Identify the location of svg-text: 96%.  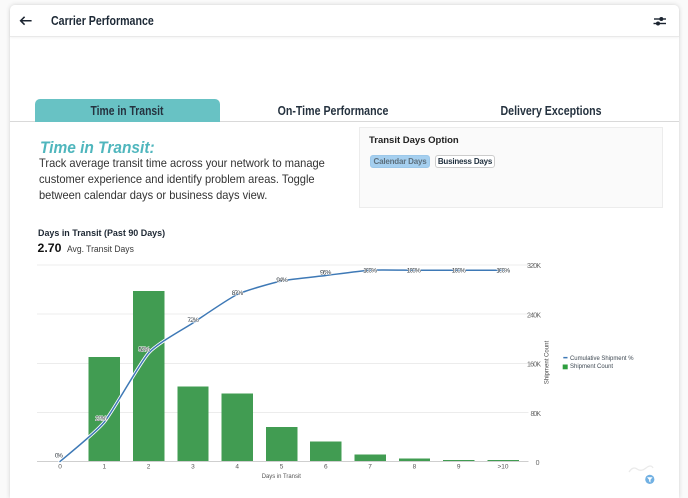
(326, 272).